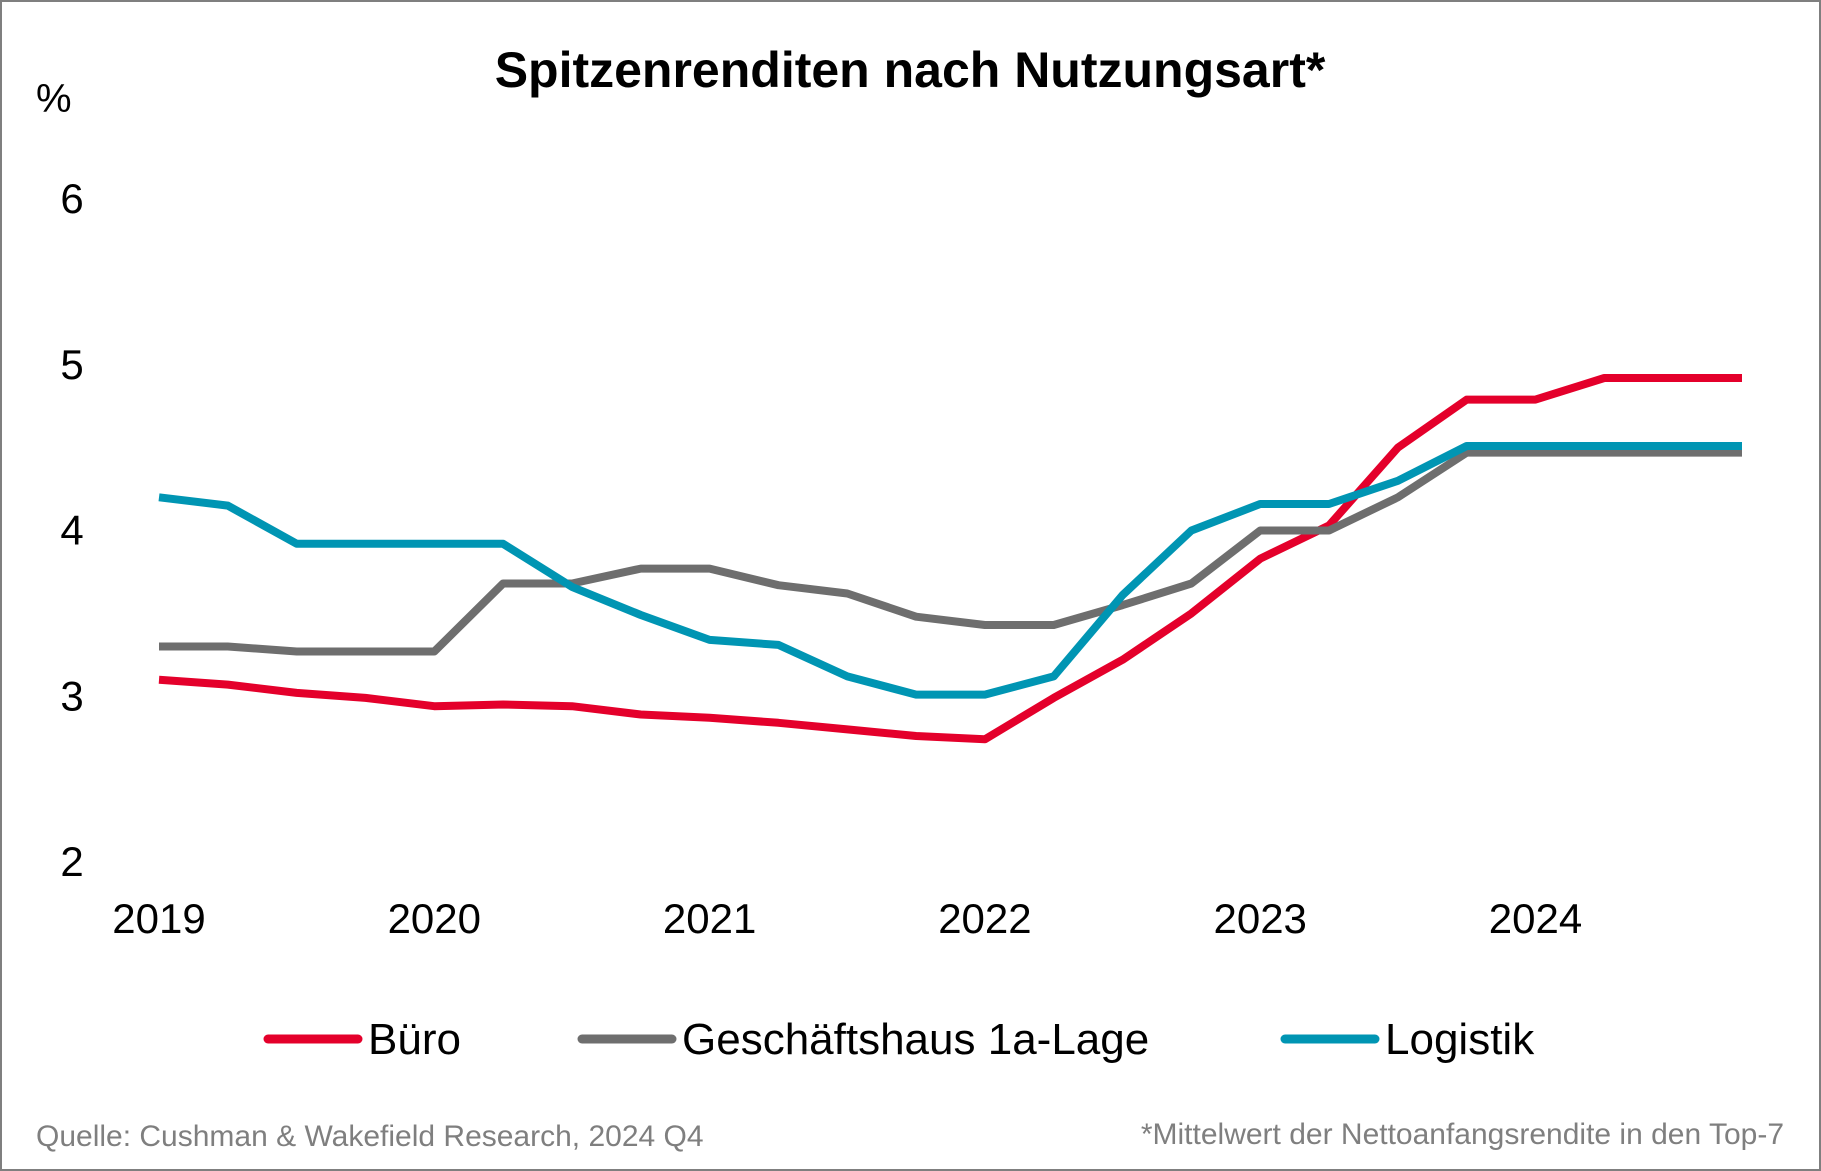 The height and width of the screenshot is (1171, 1821). Describe the element at coordinates (910, 70) in the screenshot. I see `chart-title: Spitzenrenditen nach Nutzungsart*` at that location.